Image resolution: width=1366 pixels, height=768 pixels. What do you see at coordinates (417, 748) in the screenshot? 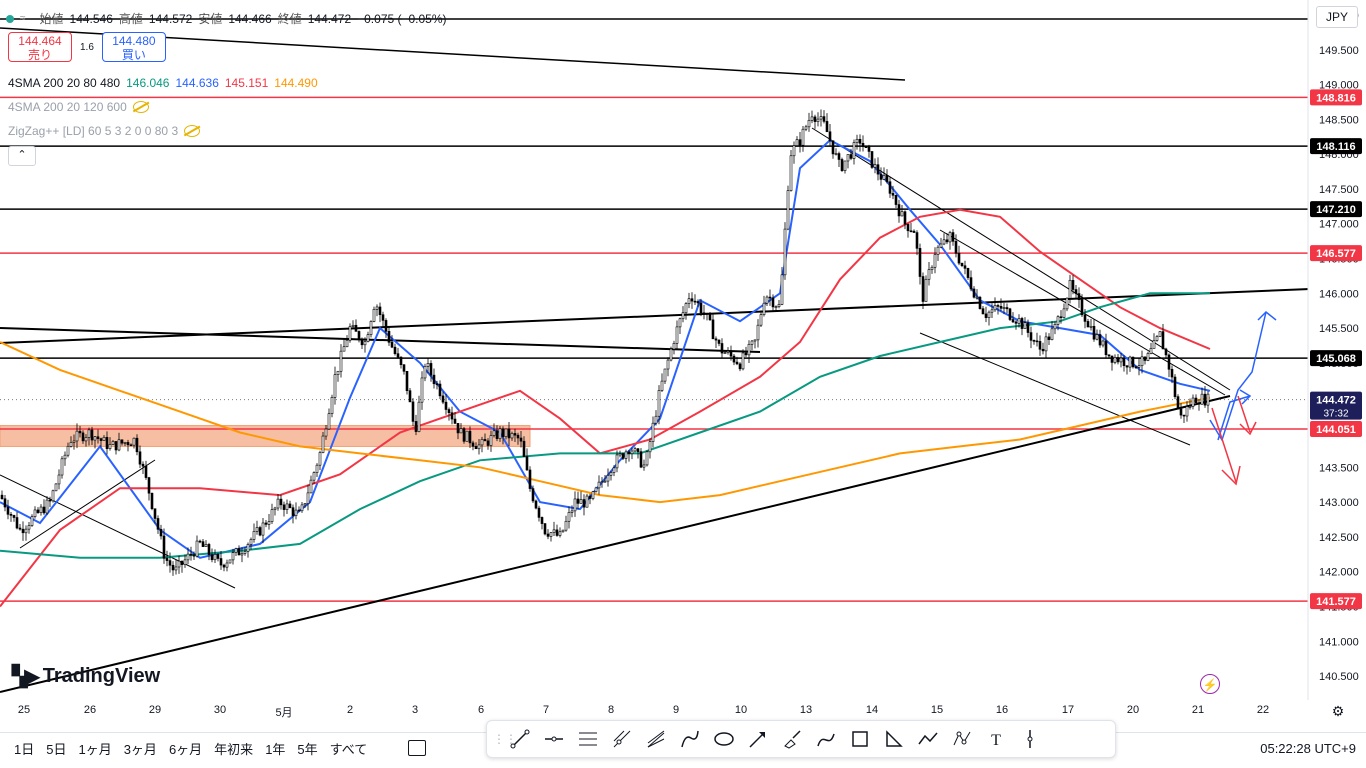
I see `calendar-icon` at bounding box center [417, 748].